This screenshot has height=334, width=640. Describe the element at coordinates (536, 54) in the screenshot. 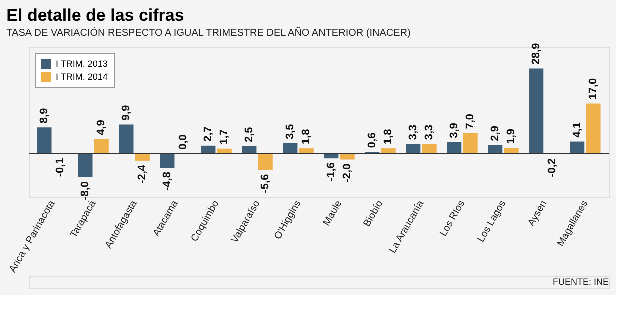

I see `data-label: 28,9` at that location.